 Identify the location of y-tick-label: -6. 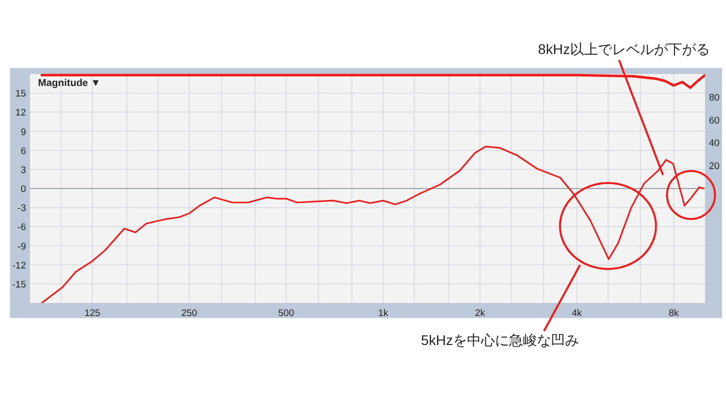
(22, 228).